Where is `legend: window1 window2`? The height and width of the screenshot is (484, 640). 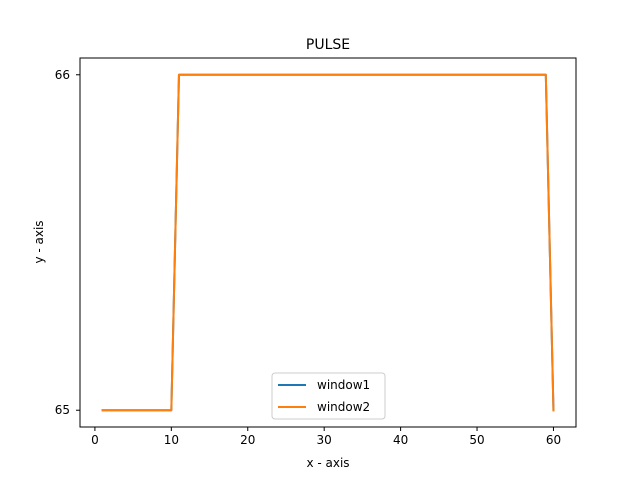
legend: window1 window2 is located at coordinates (328, 396).